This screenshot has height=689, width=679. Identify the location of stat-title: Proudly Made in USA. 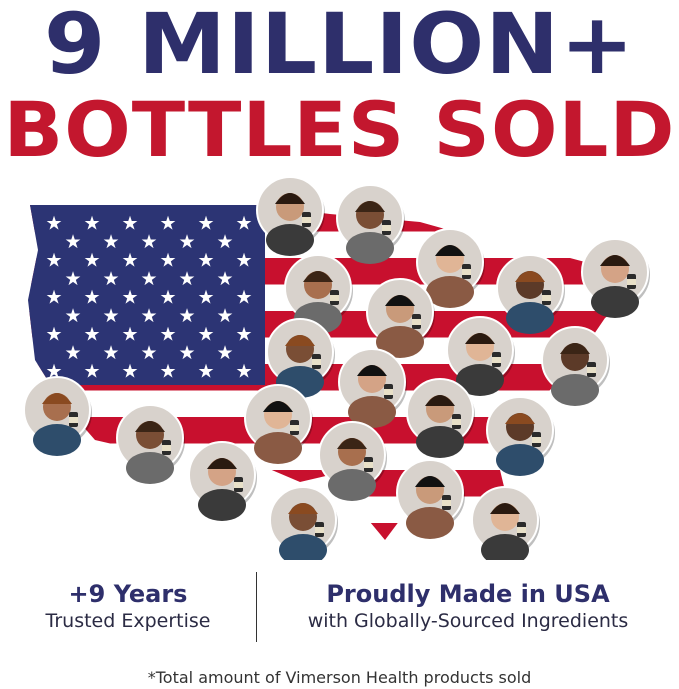
(468, 594).